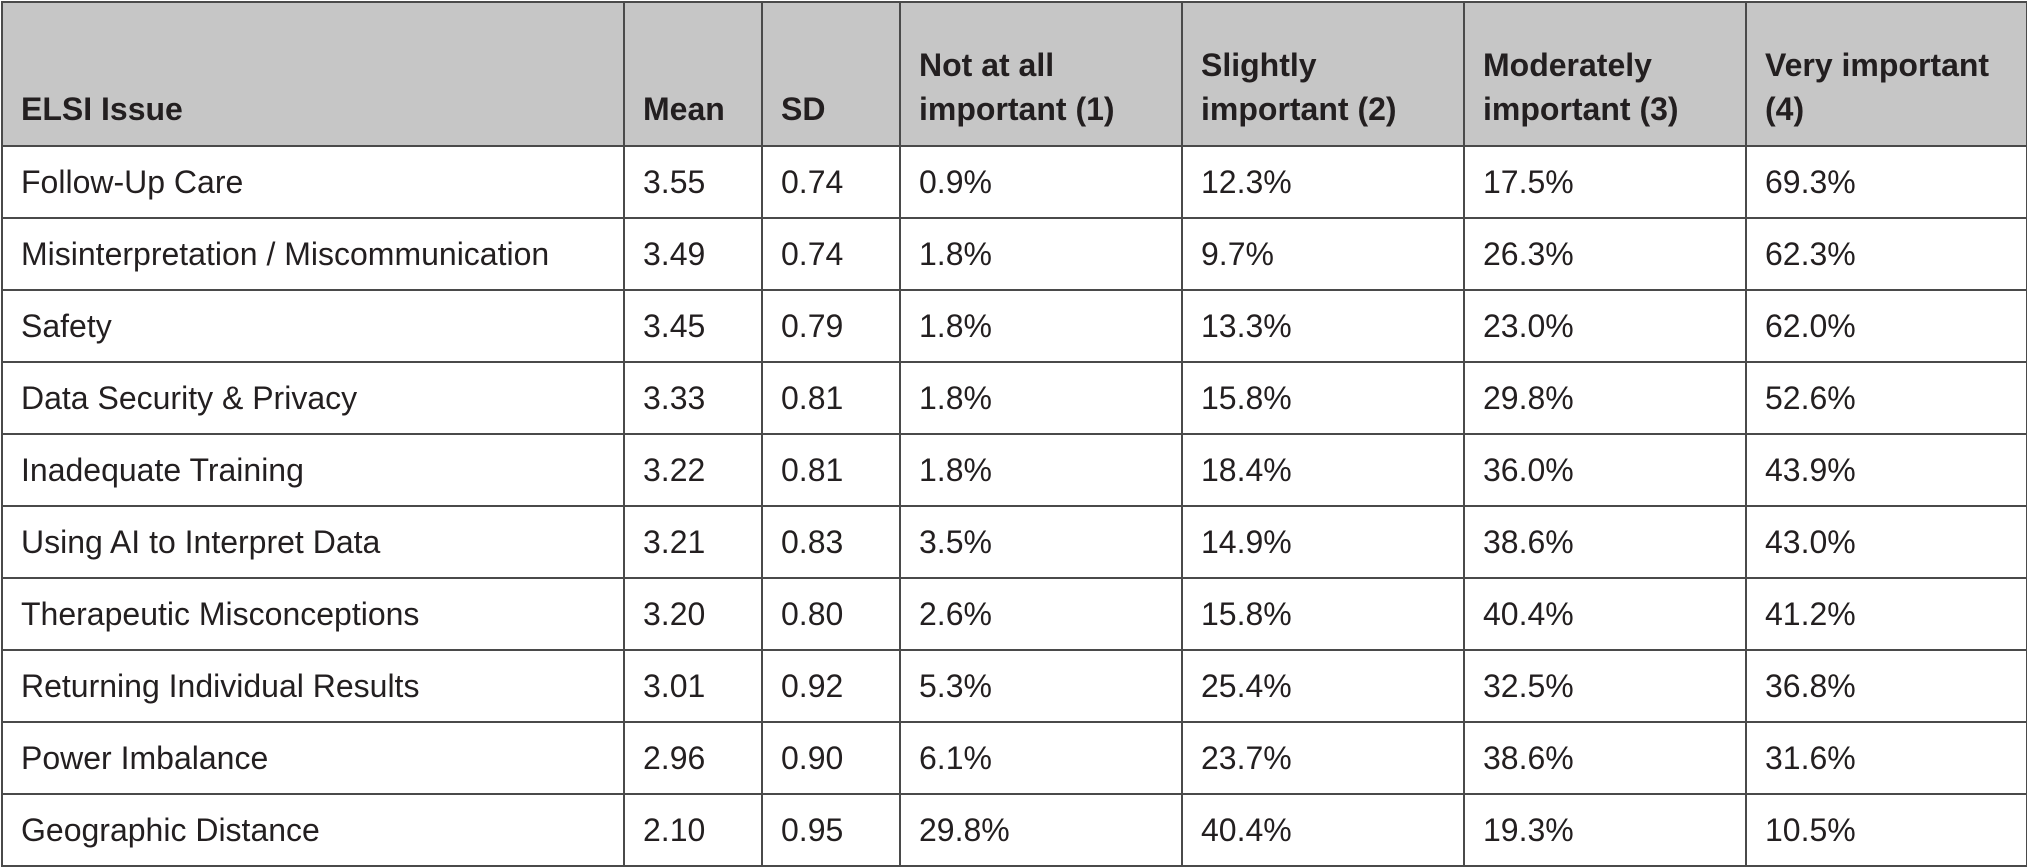 The height and width of the screenshot is (867, 2027). What do you see at coordinates (1886, 398) in the screenshot?
I see `cell-very-important: 52.6%` at bounding box center [1886, 398].